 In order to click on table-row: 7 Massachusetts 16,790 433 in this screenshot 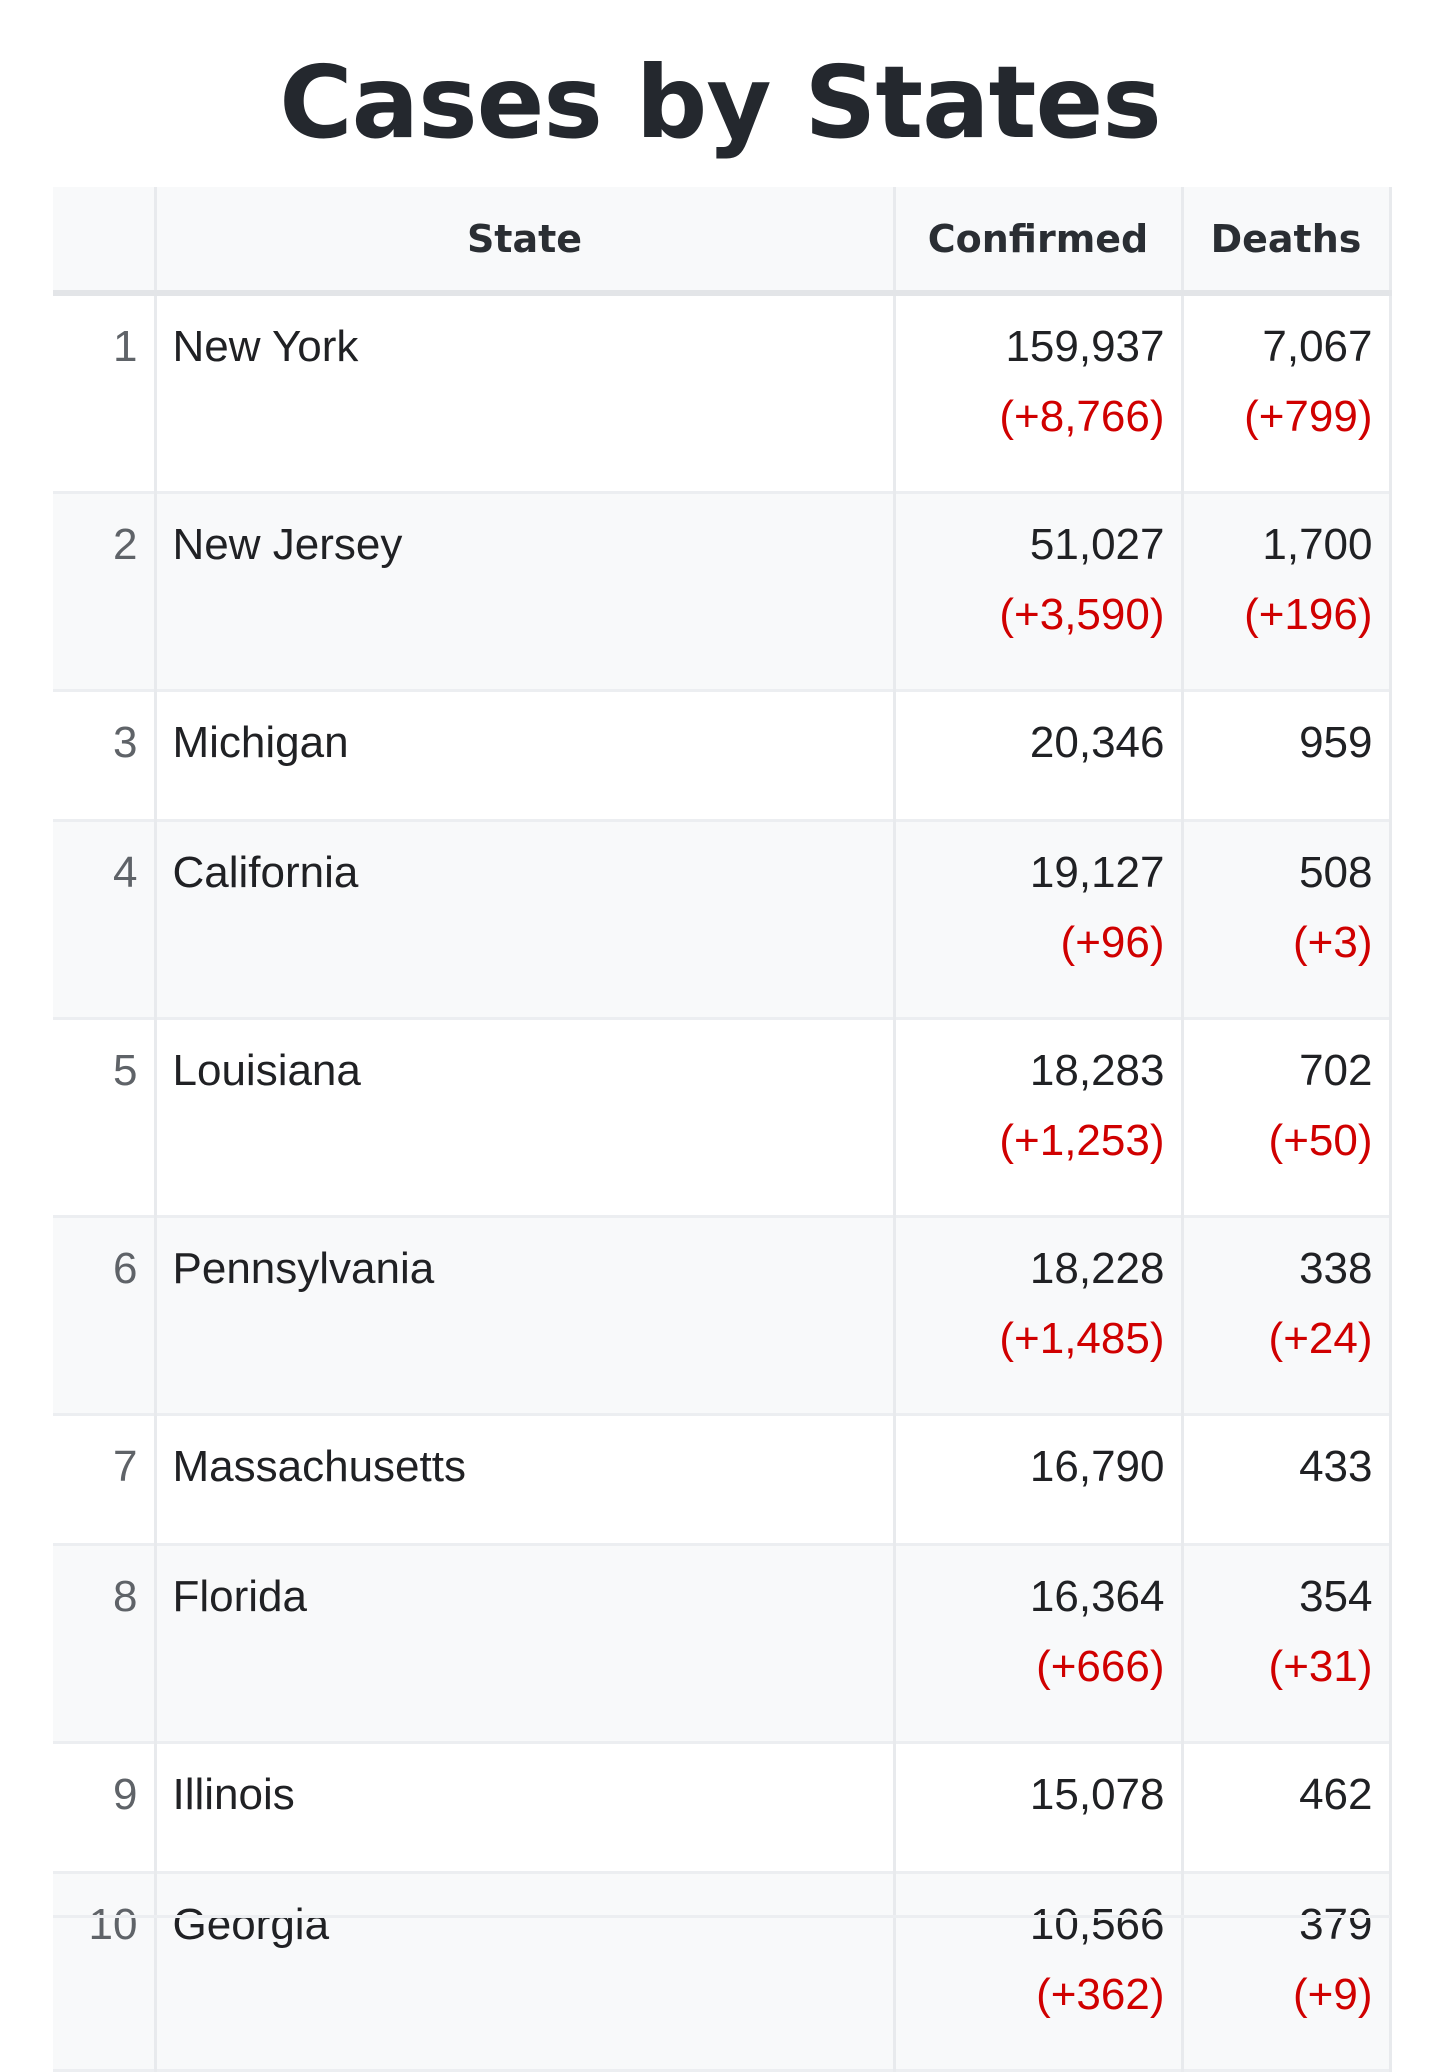, I will do `click(722, 1479)`.